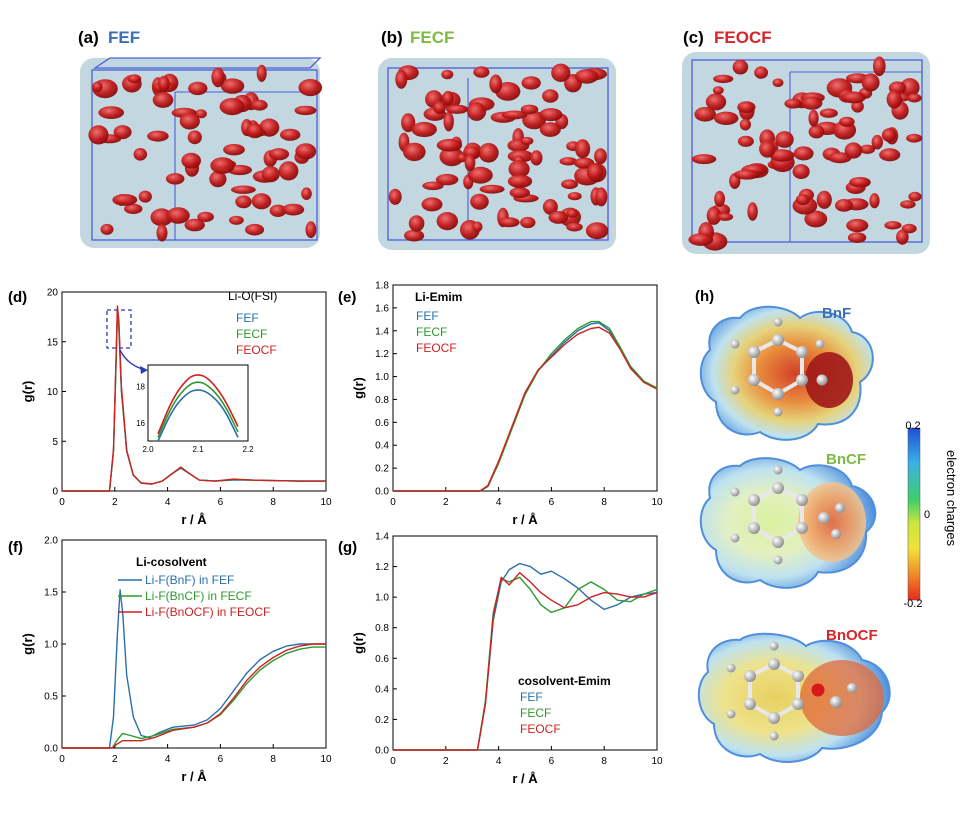  What do you see at coordinates (194, 776) in the screenshot?
I see `x-axis-label-f: r / Å` at bounding box center [194, 776].